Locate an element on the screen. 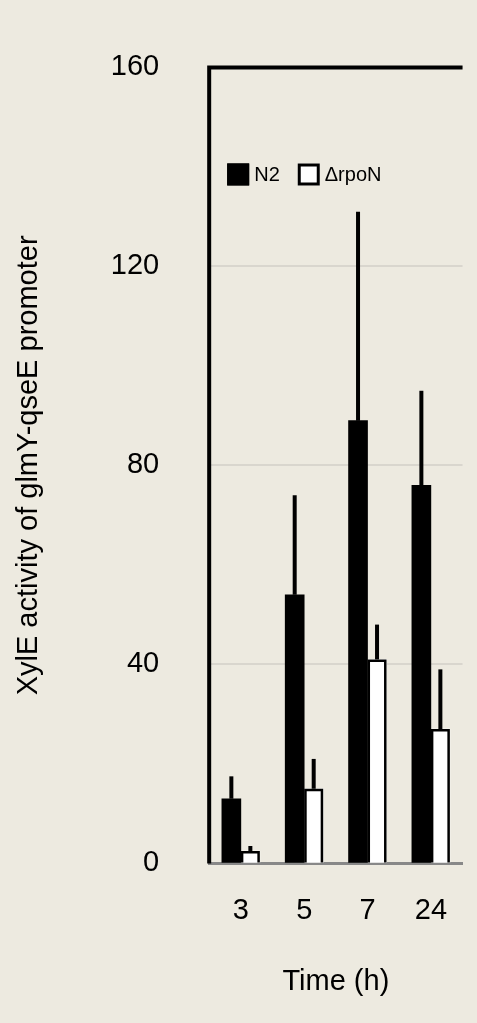 The image size is (477, 1023). y-tick-label: 120 is located at coordinates (135, 264).